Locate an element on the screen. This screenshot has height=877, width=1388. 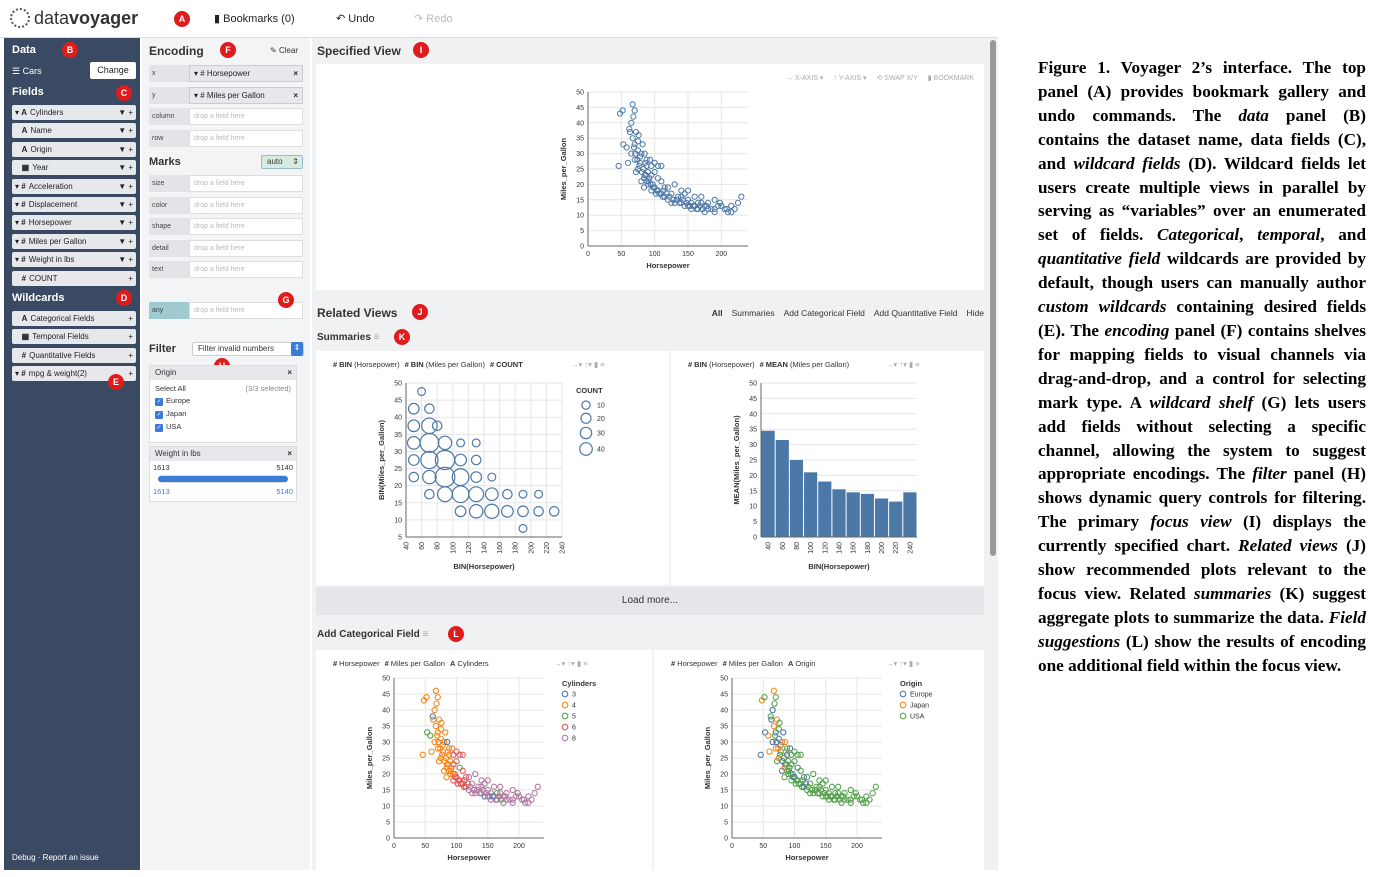
view-tool-button: → X-AXIS ▾ is located at coordinates (805, 78).